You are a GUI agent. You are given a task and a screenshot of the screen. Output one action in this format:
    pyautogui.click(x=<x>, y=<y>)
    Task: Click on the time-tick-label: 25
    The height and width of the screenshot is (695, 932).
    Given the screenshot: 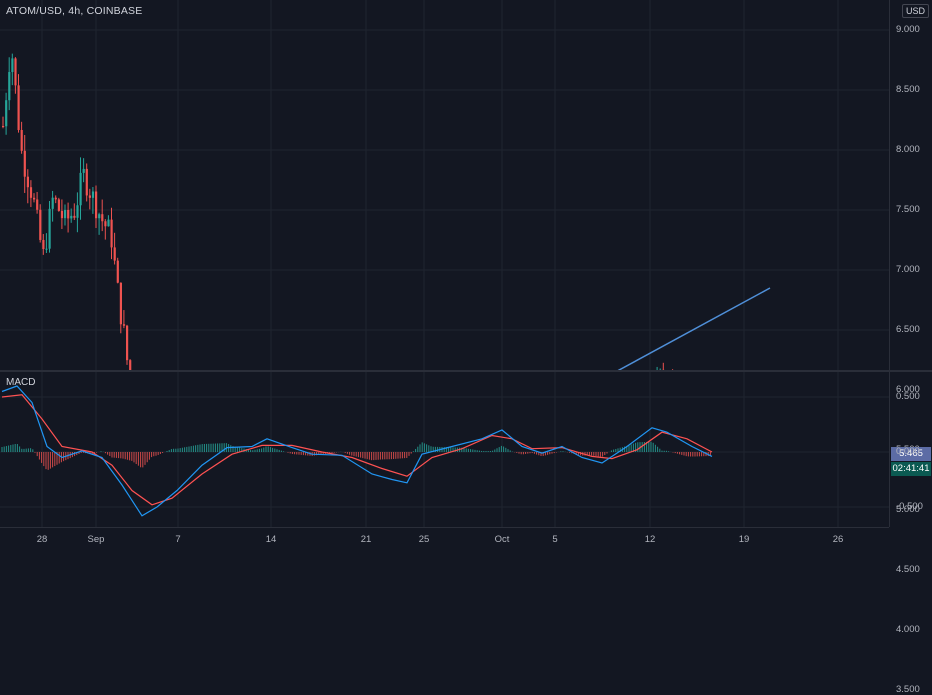 What is the action you would take?
    pyautogui.click(x=424, y=539)
    